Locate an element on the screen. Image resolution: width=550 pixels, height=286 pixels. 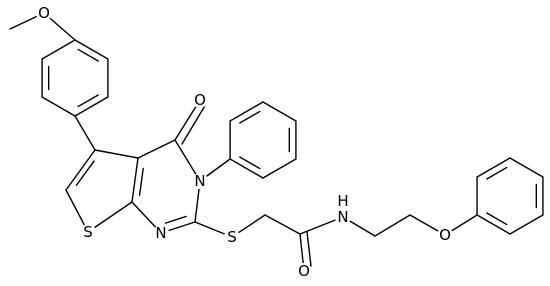
atom-label: H is located at coordinates (342, 201).